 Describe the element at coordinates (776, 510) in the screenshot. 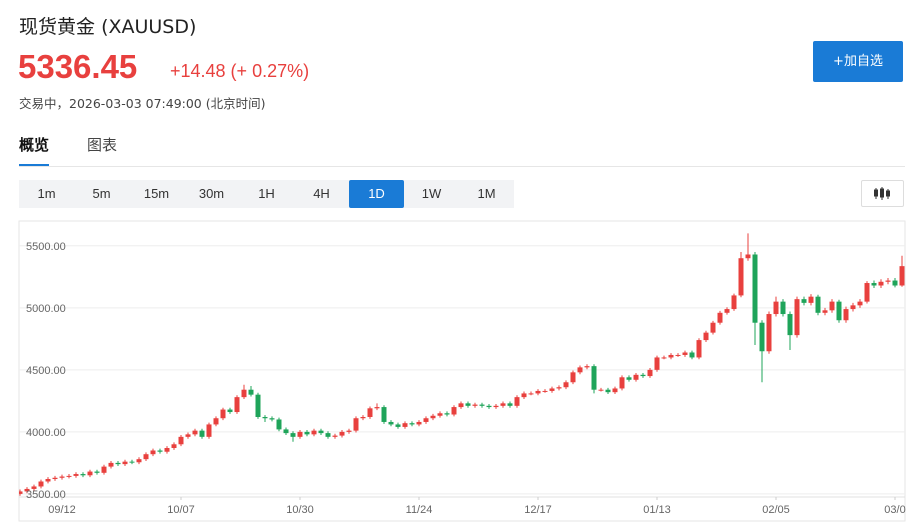

I see `x-tick-label: 02/05` at that location.